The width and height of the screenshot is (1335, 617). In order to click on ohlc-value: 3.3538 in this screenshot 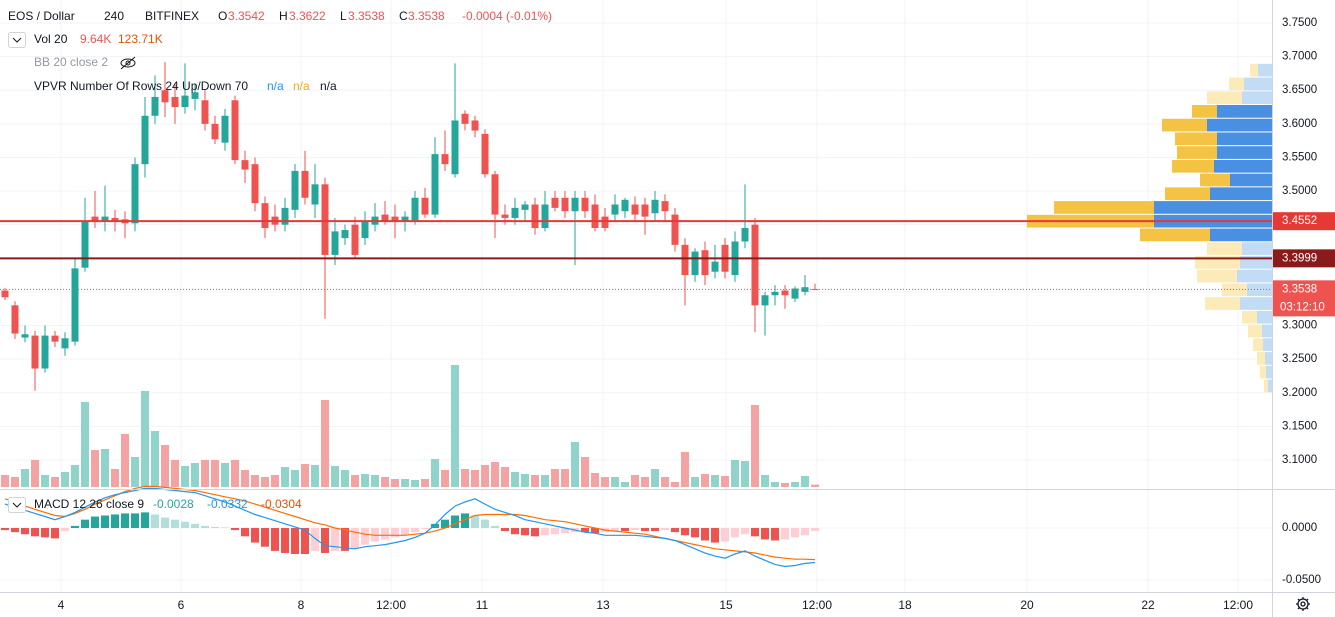, I will do `click(366, 16)`.